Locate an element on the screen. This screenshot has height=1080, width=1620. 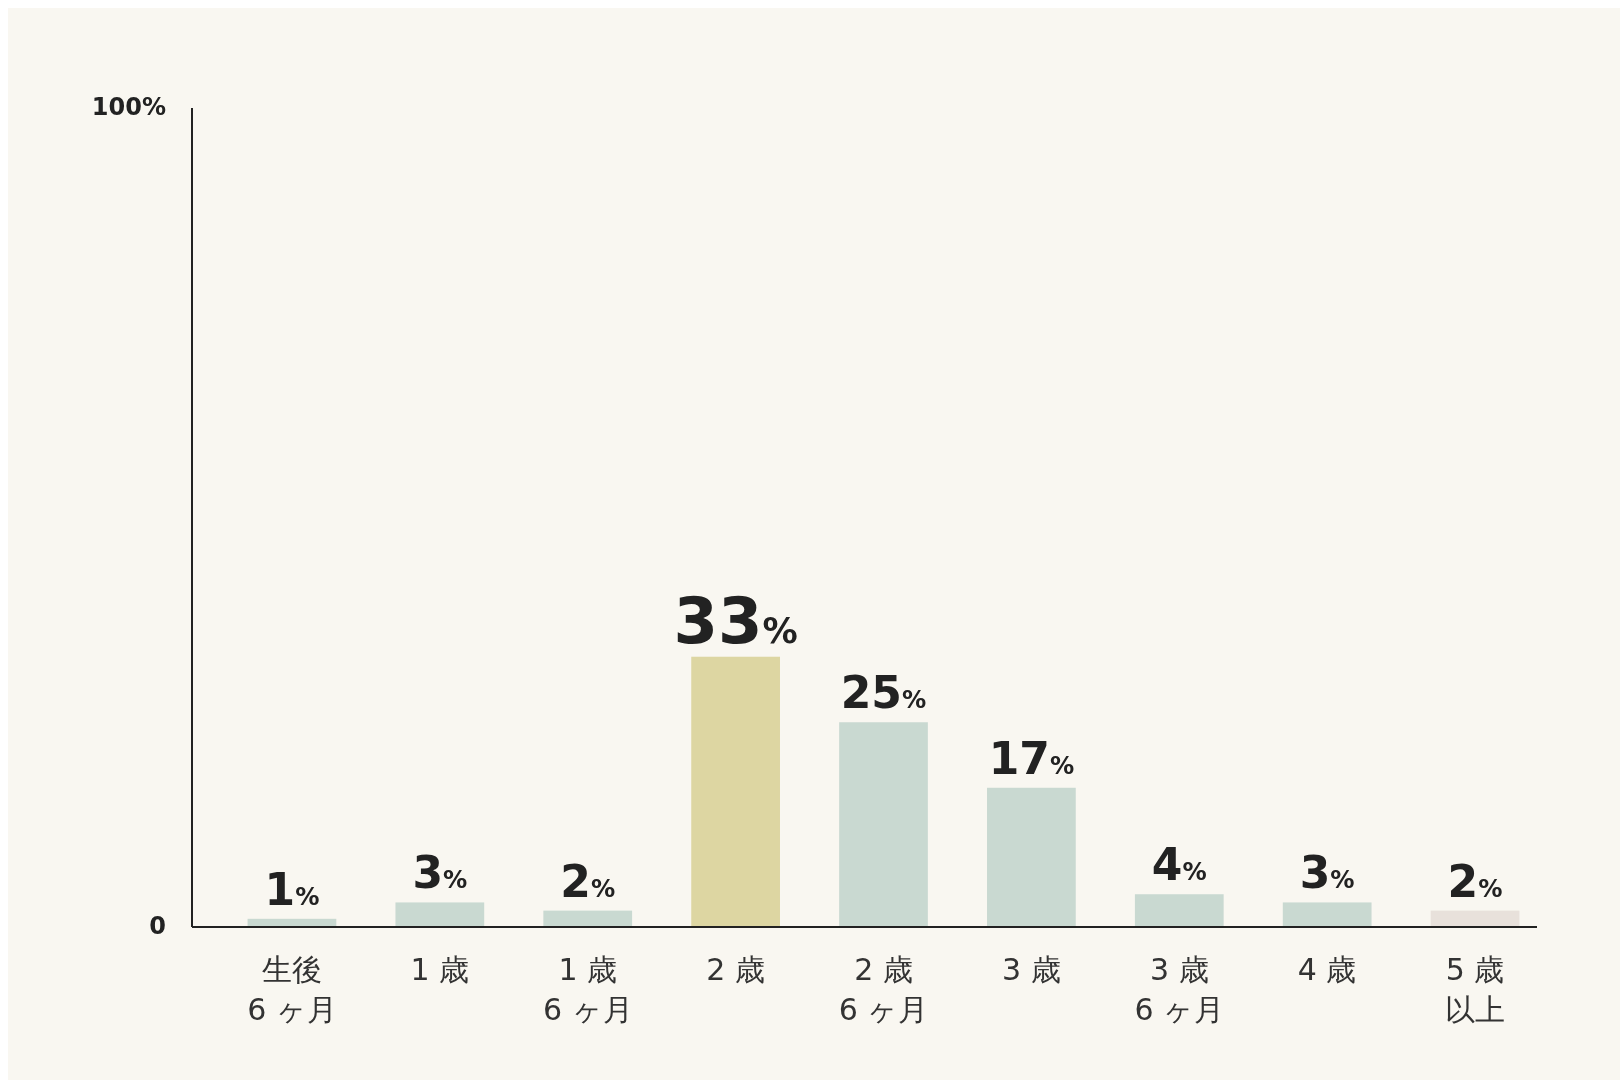
x-tick-label: 3 歳6 ヶ月 is located at coordinates (1179, 989).